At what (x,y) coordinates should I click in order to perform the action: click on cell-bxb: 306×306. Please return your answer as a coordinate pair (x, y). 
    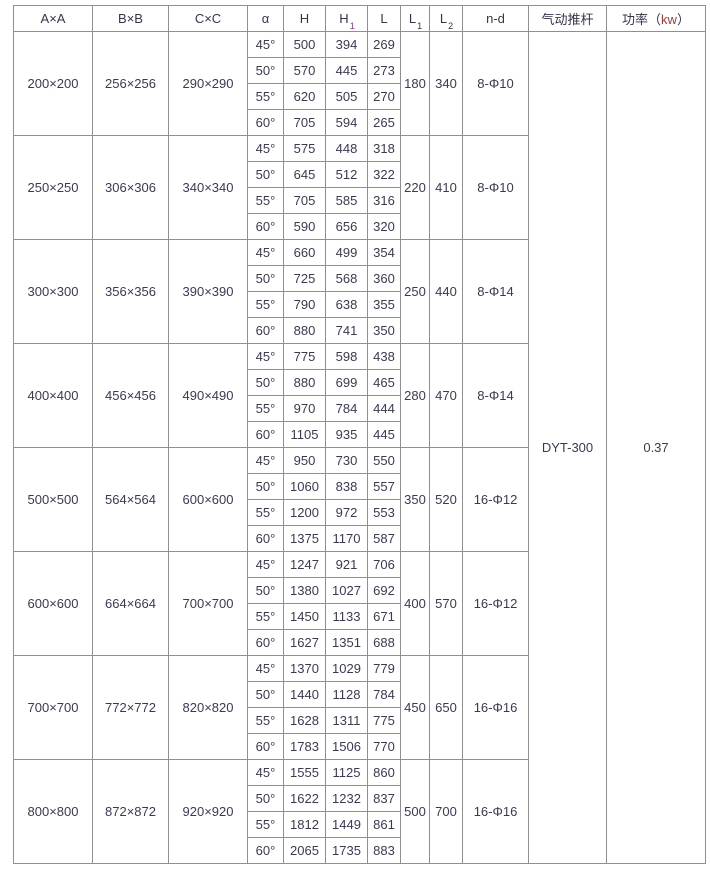
    Looking at the image, I should click on (130, 187).